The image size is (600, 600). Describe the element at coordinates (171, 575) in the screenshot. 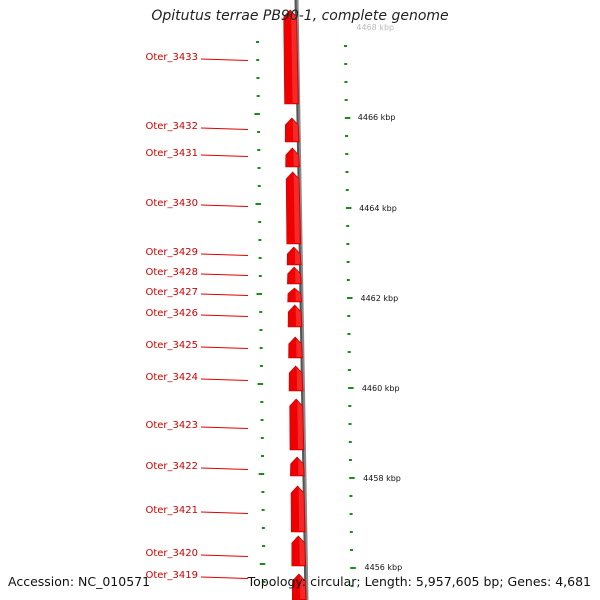

I see `gene-label: Oter_3419` at that location.